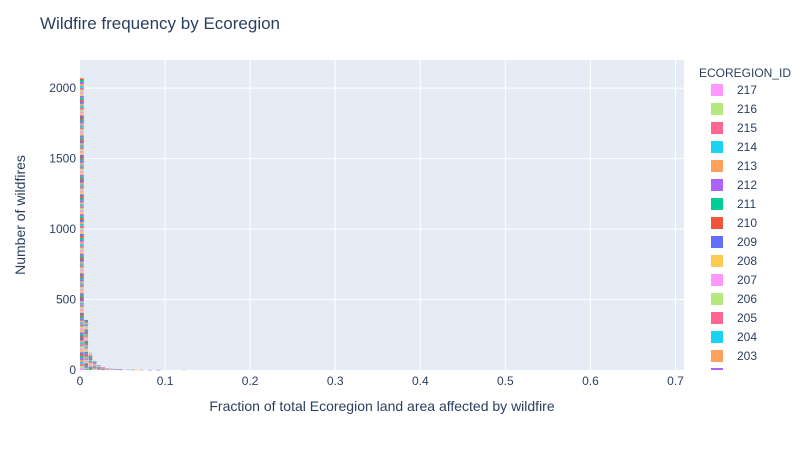 This screenshot has width=809, height=450. I want to click on legend-label: 213, so click(747, 166).